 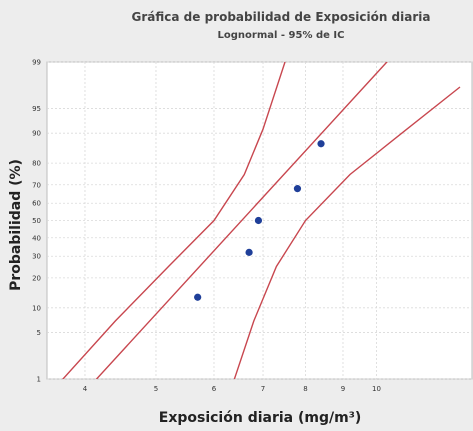 I want to click on x-tick-labels: 4 5 6 7 8 9 10, so click(x=232, y=389).